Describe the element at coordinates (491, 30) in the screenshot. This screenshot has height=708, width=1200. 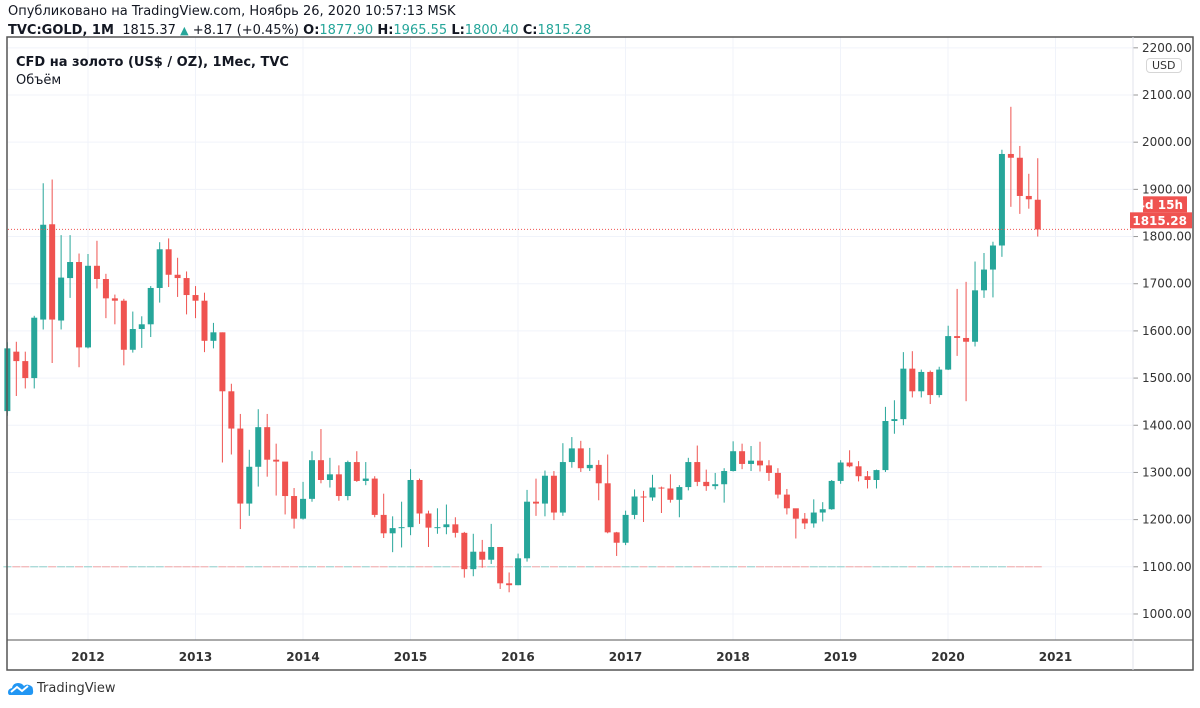
I see `low-value: 1800.40` at that location.